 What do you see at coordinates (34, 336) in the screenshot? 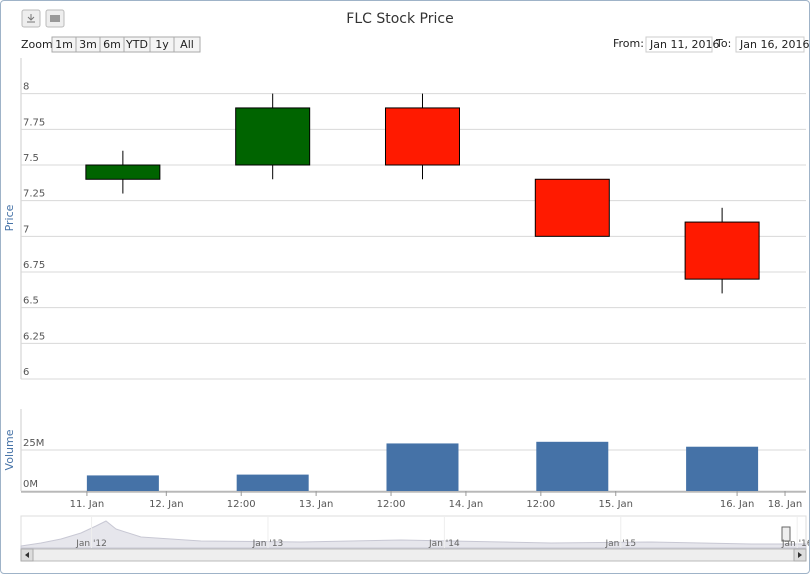
I see `y-tick-label: 6.25` at bounding box center [34, 336].